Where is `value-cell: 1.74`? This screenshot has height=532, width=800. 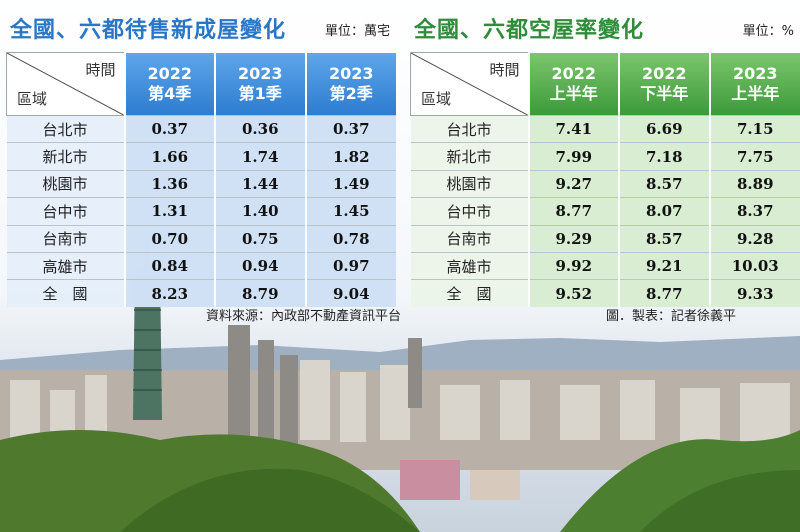
value-cell: 1.74 is located at coordinates (260, 156).